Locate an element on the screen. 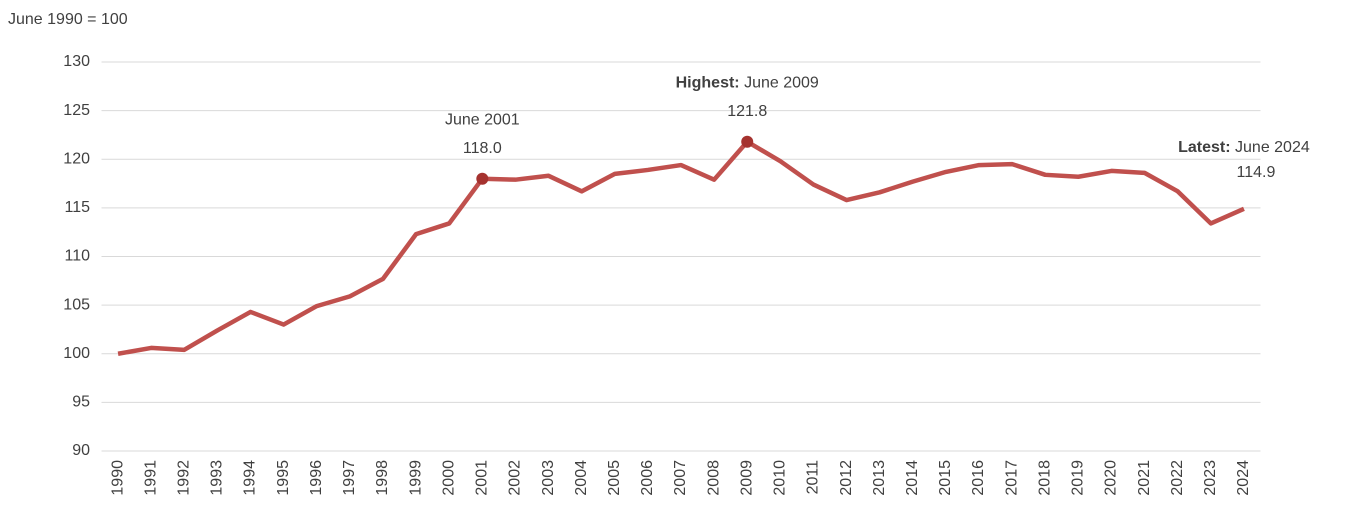 This screenshot has width=1361, height=514. x-tick-label: 1996 is located at coordinates (316, 478).